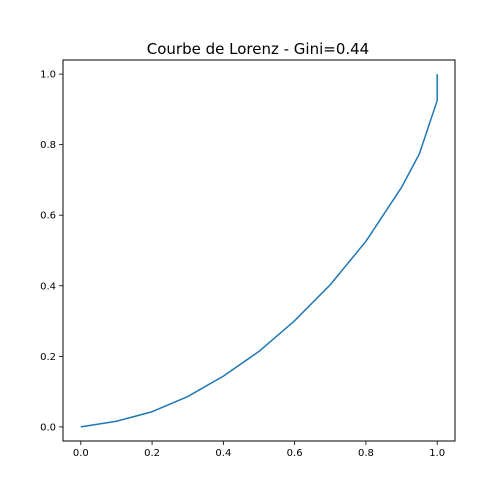  I want to click on y-tick-label: 0.6, so click(48, 216).